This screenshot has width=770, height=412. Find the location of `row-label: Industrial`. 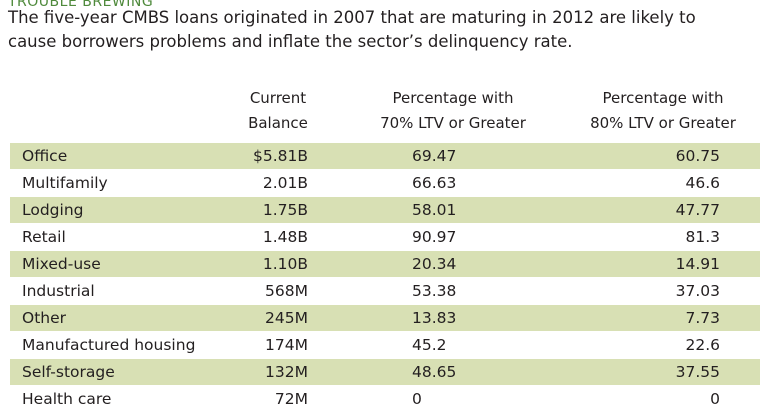

row-label: Industrial is located at coordinates (58, 291).